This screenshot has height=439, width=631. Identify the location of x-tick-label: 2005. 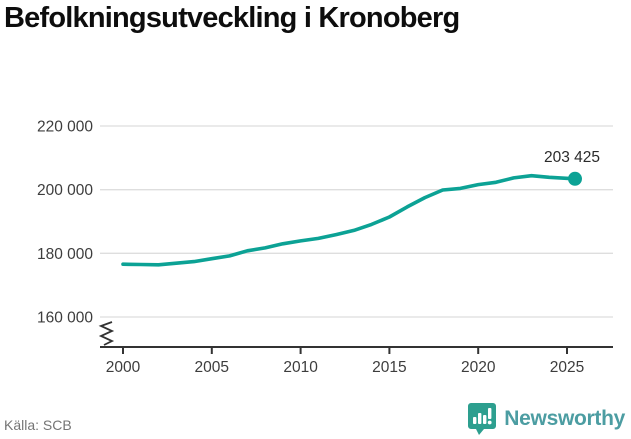
(212, 367).